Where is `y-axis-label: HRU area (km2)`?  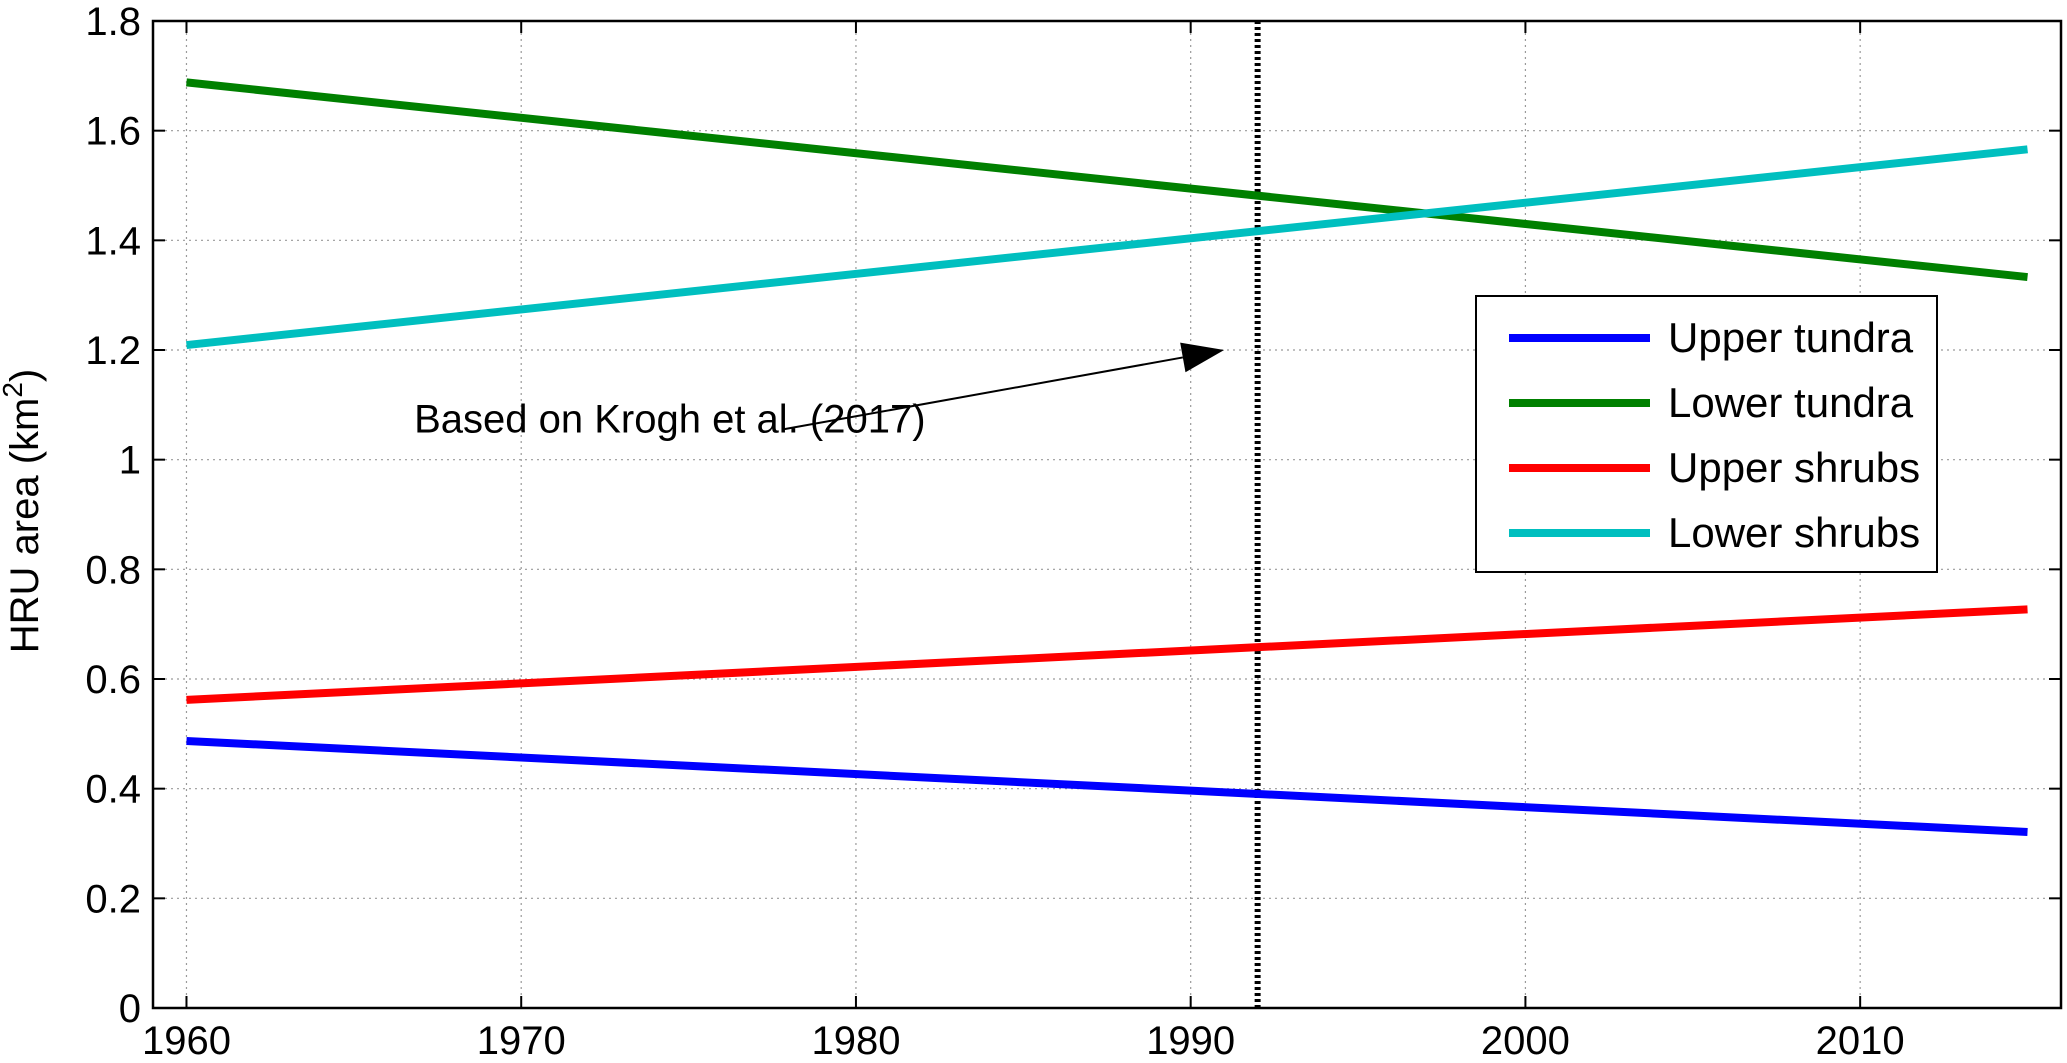 y-axis-label: HRU area (km2) is located at coordinates (23, 511).